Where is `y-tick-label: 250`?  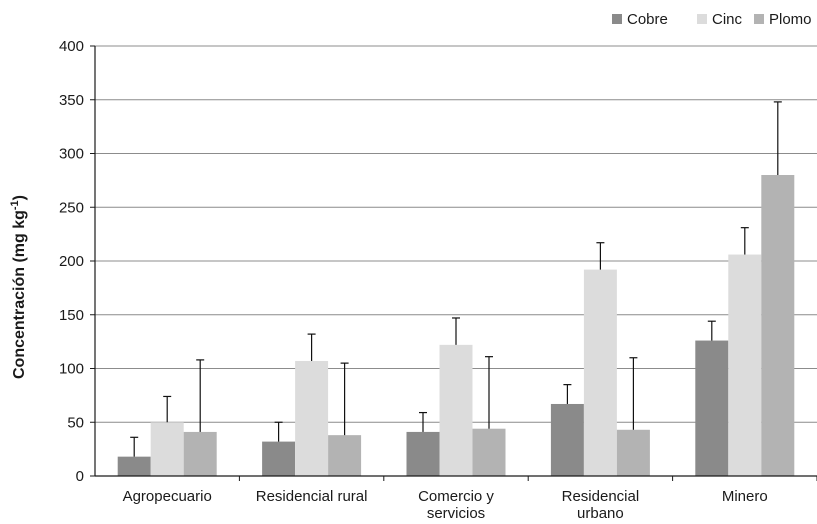
y-tick-label: 250 is located at coordinates (71, 207).